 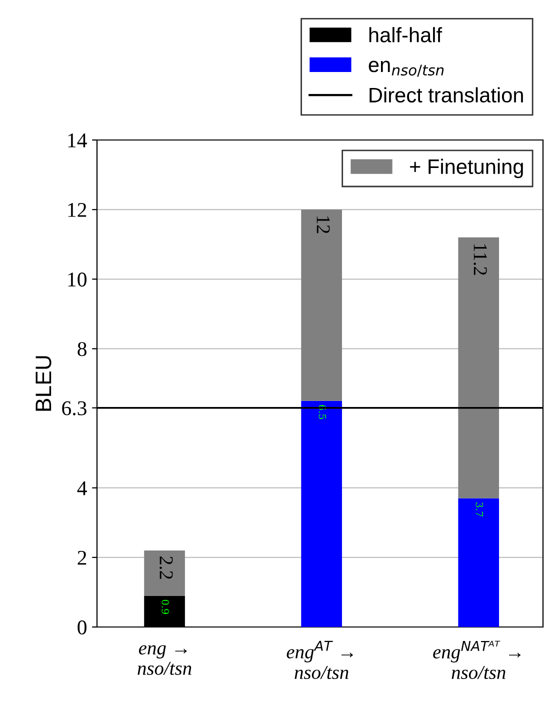 What do you see at coordinates (480, 509) in the screenshot?
I see `data-label: 3.7` at bounding box center [480, 509].